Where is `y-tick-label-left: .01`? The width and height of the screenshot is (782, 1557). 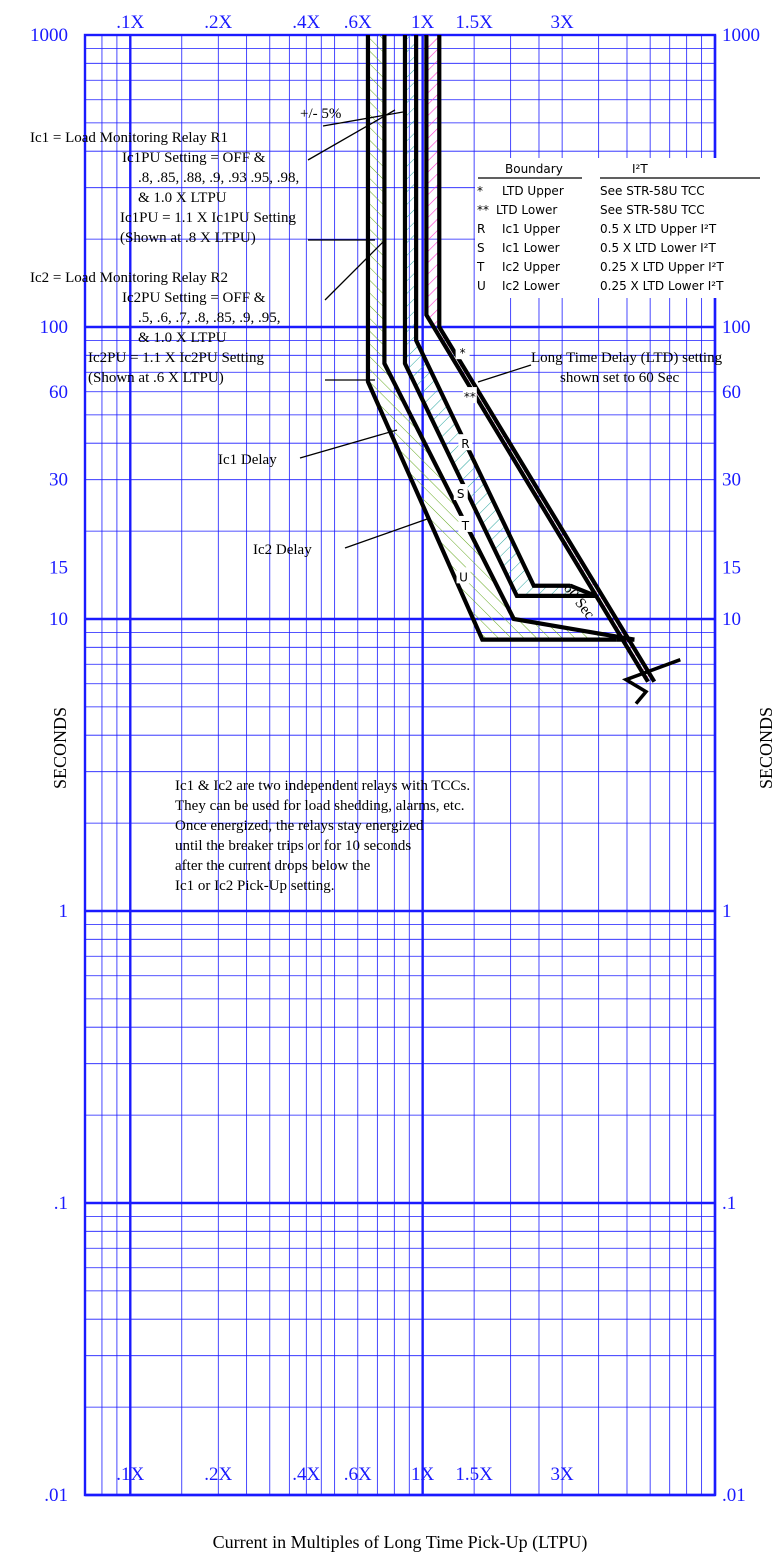 y-tick-label-left: .01 is located at coordinates (56, 1495).